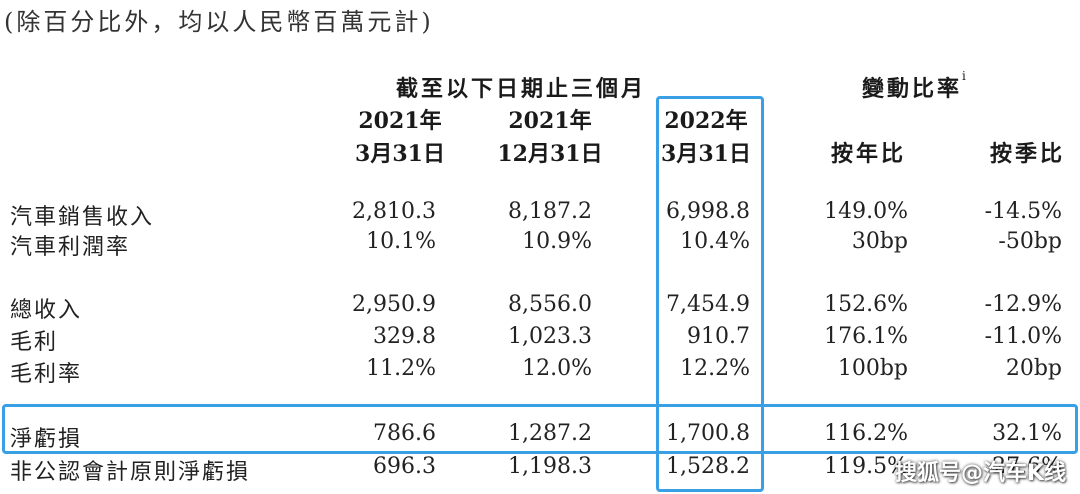 The height and width of the screenshot is (494, 1080). I want to click on cell-non-gaap-net-loss-2021q4: 1,198.3, so click(550, 466).